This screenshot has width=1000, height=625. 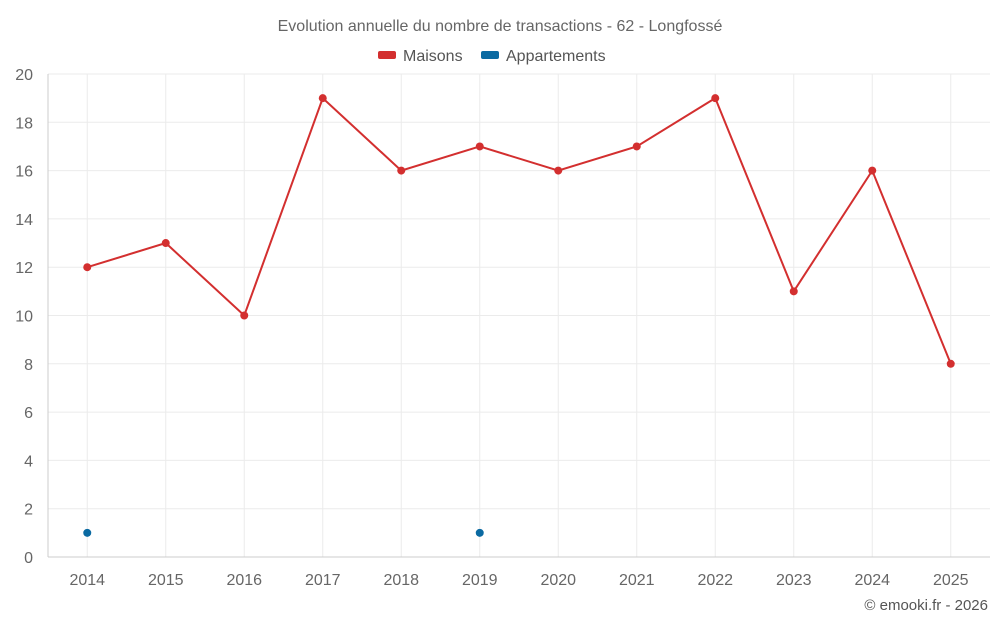 I want to click on x-tick-label: 2018, so click(x=401, y=580).